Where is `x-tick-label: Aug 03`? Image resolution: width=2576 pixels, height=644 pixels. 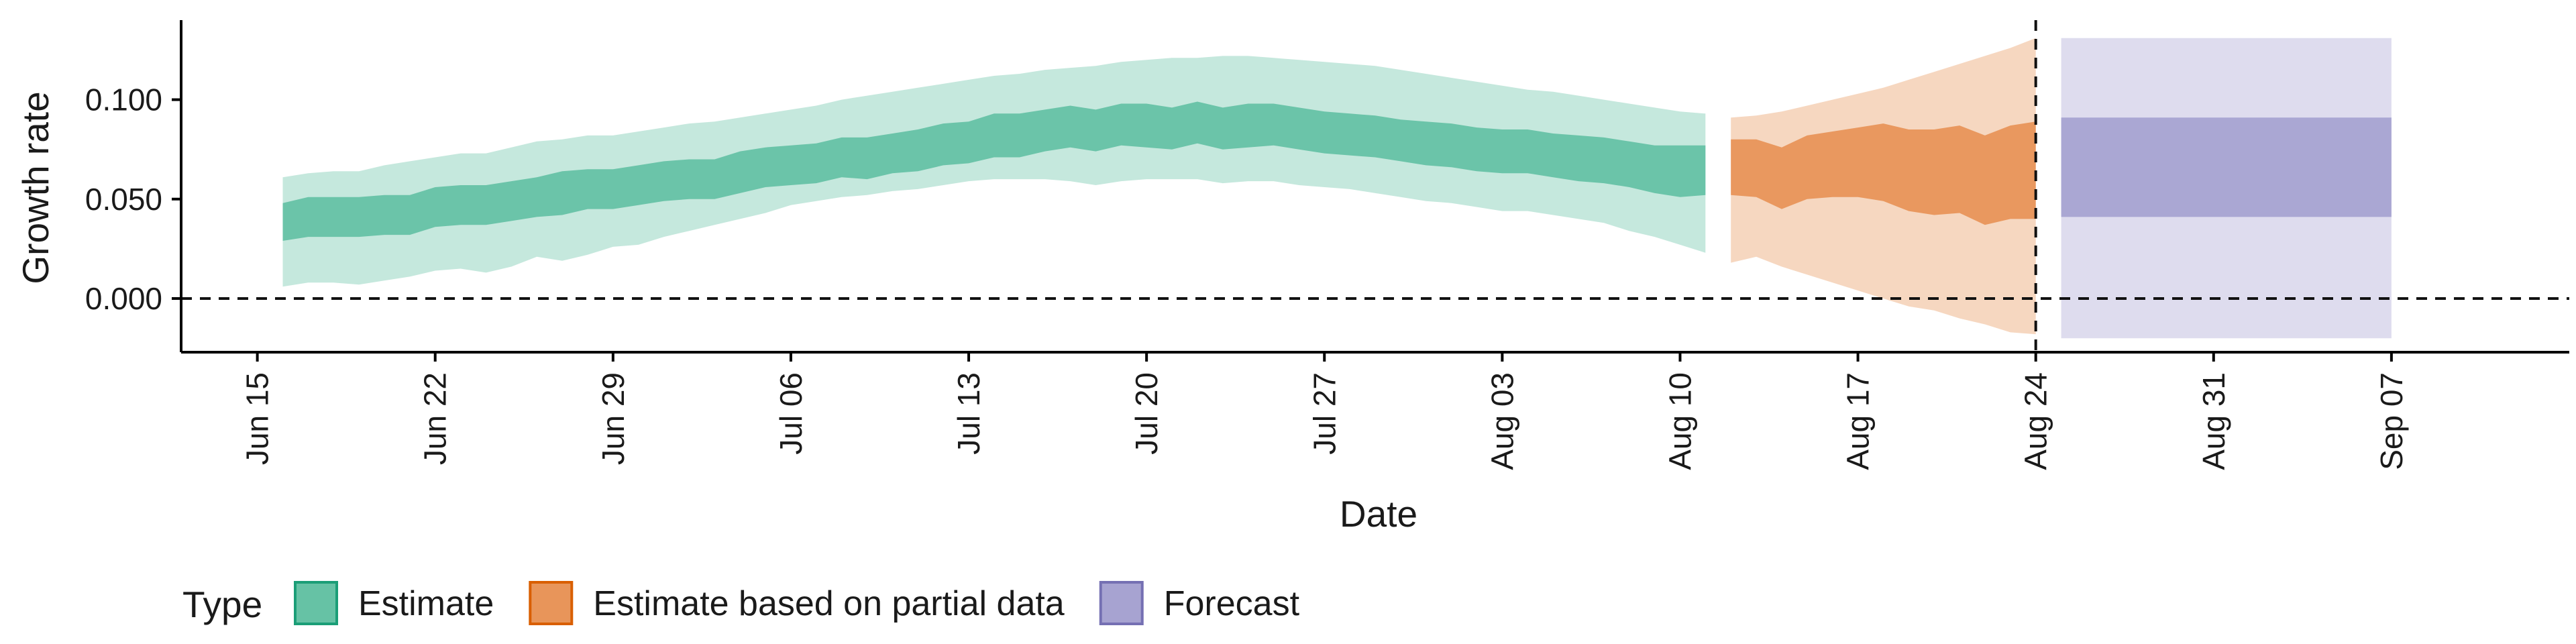
x-tick-label: Aug 03 is located at coordinates (1502, 421).